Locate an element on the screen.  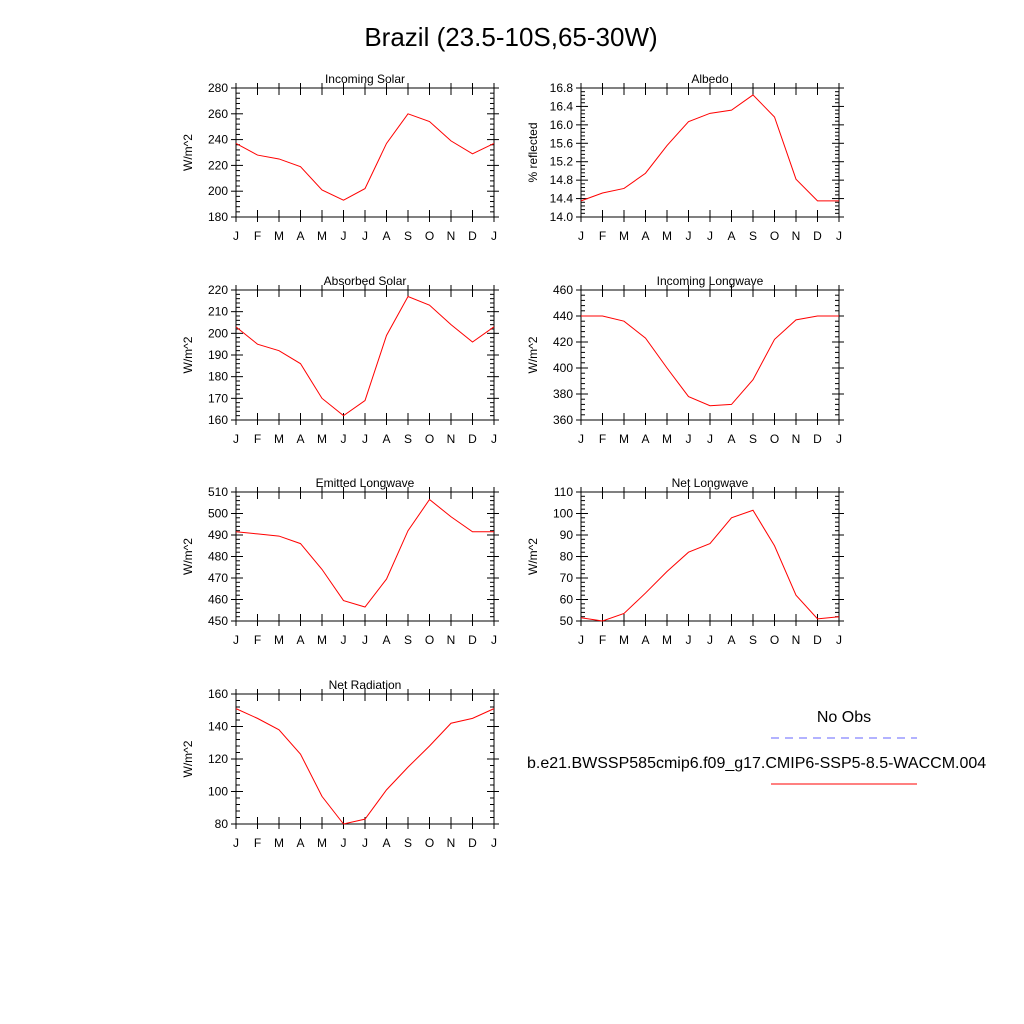
y-tick-label: 440 is located at coordinates (563, 316).